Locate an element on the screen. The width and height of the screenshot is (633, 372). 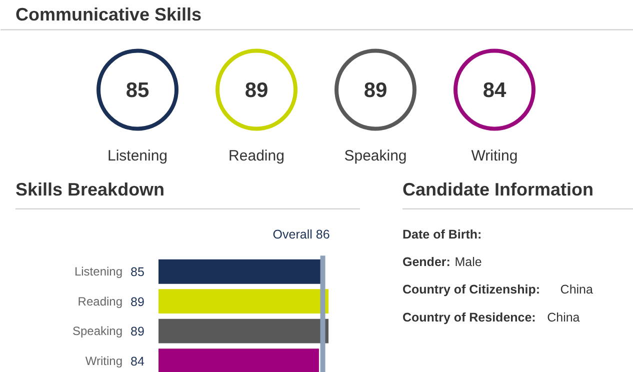
chart-title: Skills Breakdown is located at coordinates (90, 190).